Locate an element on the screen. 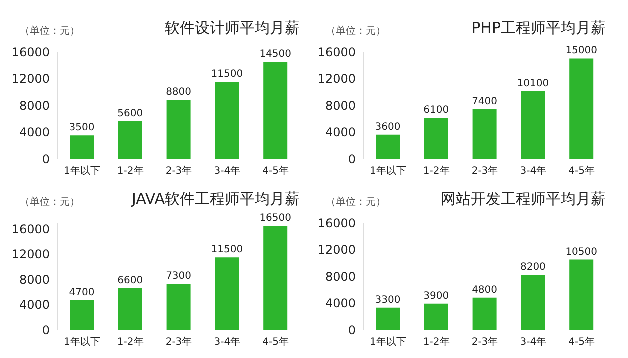  data-label: 7300 is located at coordinates (179, 276).